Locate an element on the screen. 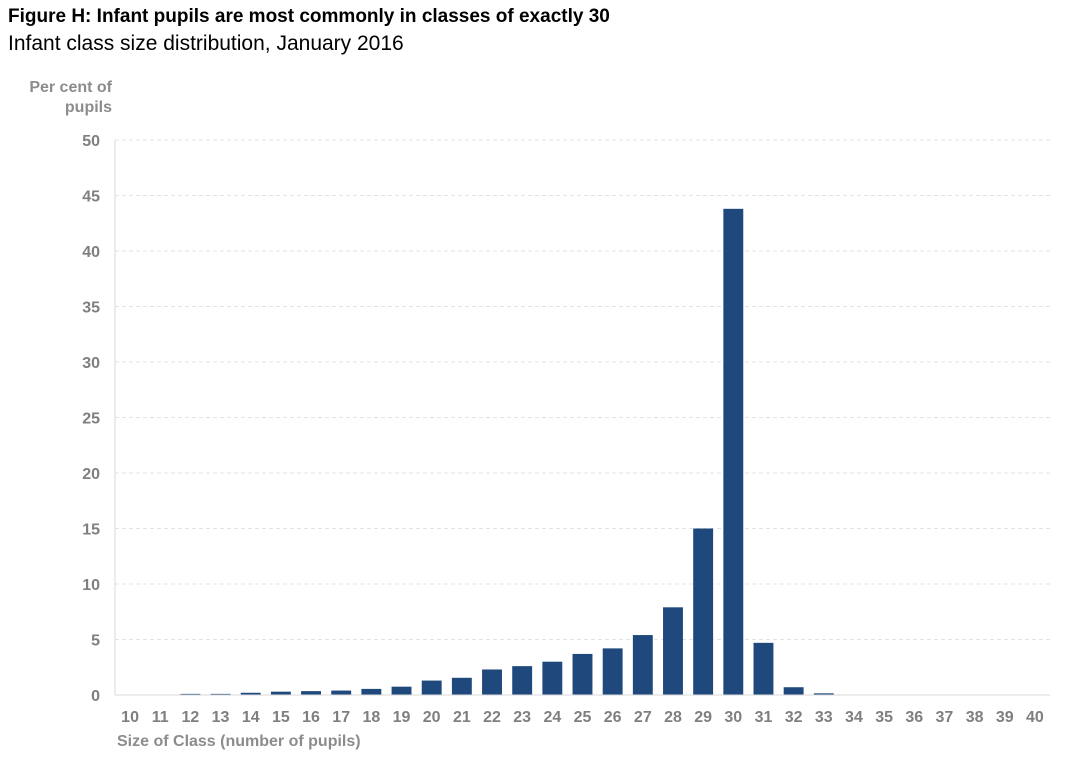 Image resolution: width=1074 pixels, height=774 pixels. x-tick-label: 37 is located at coordinates (945, 717).